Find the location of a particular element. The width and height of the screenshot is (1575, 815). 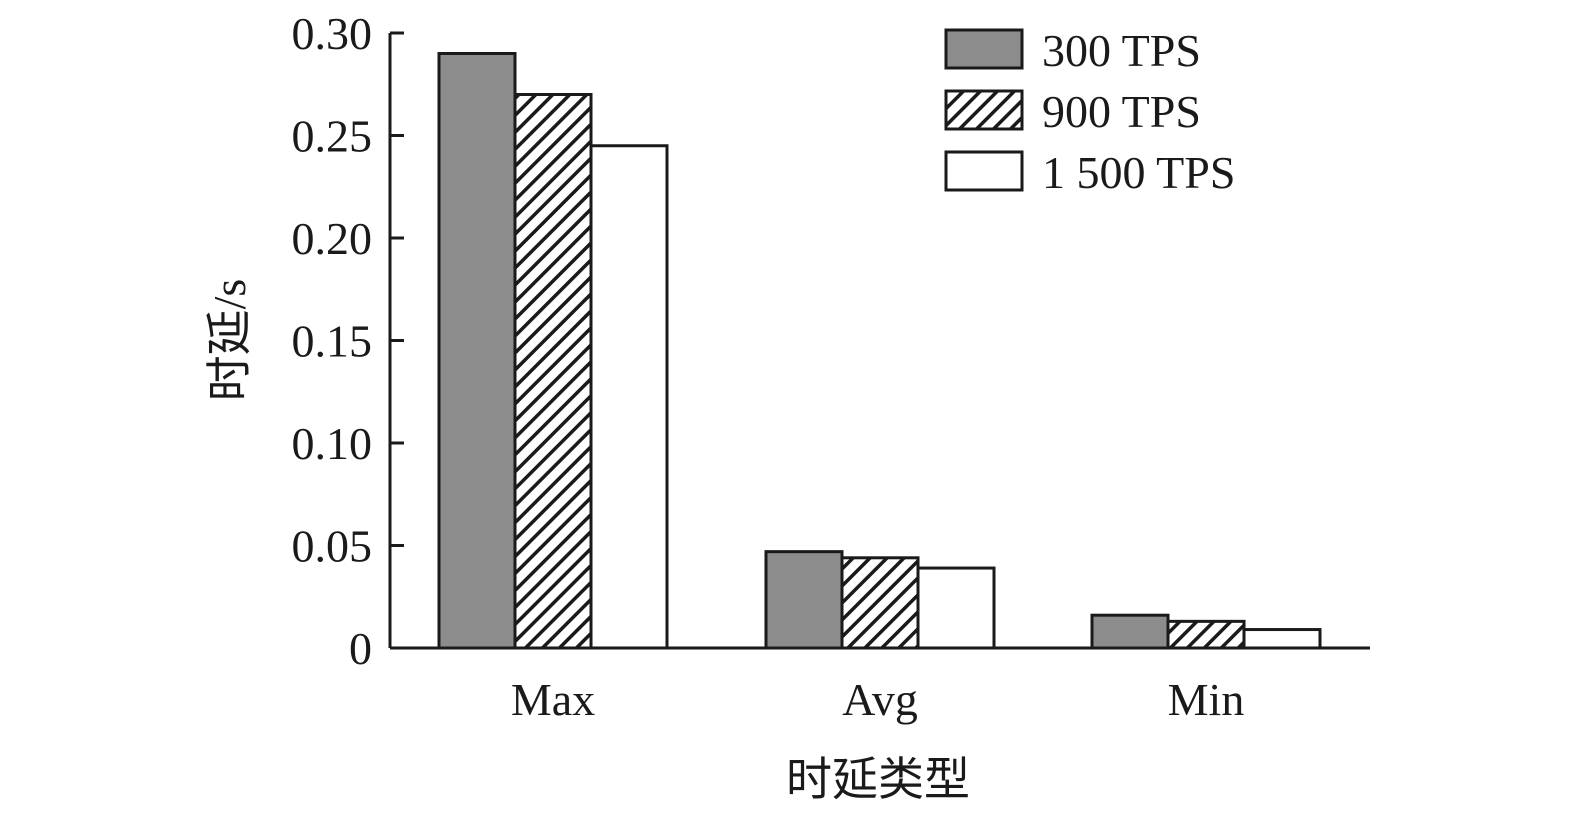

x-category-label: Avg is located at coordinates (880, 699).